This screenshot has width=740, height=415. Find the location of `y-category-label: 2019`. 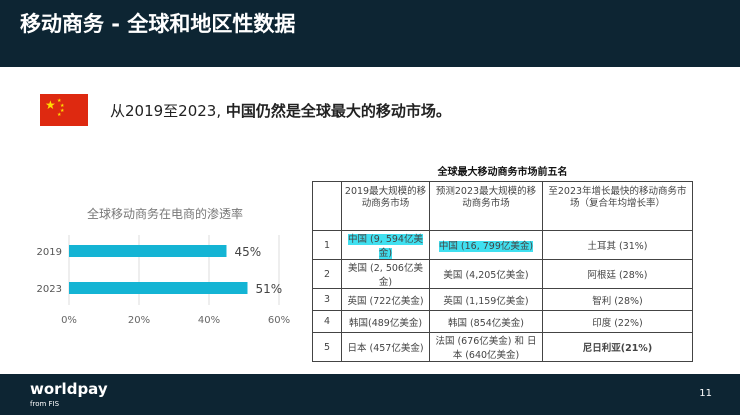

y-category-label: 2019 is located at coordinates (49, 252).